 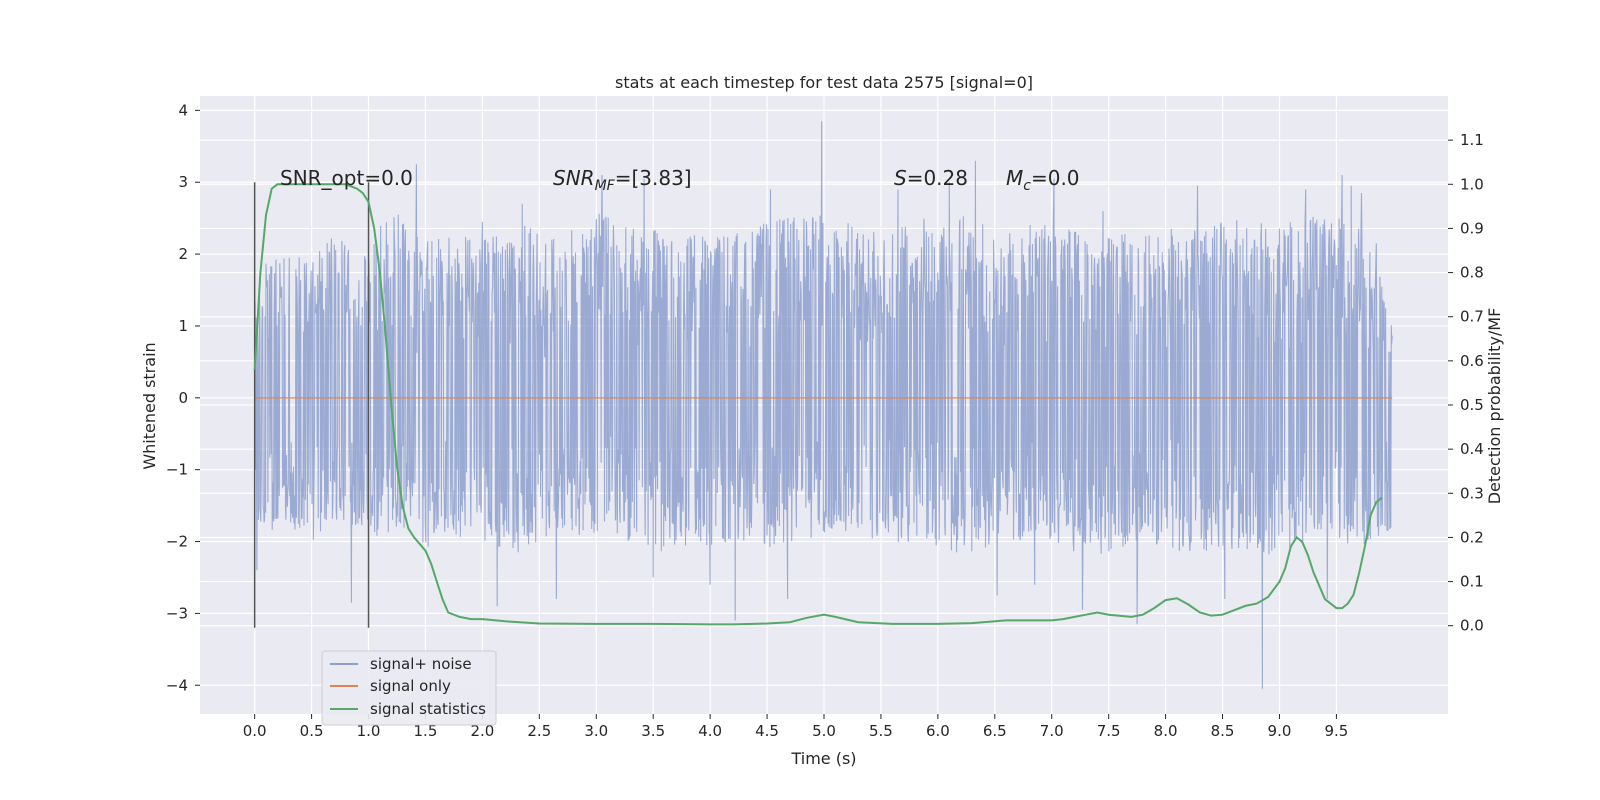 What do you see at coordinates (183, 254) in the screenshot?
I see `y-tick-label: 2` at bounding box center [183, 254].